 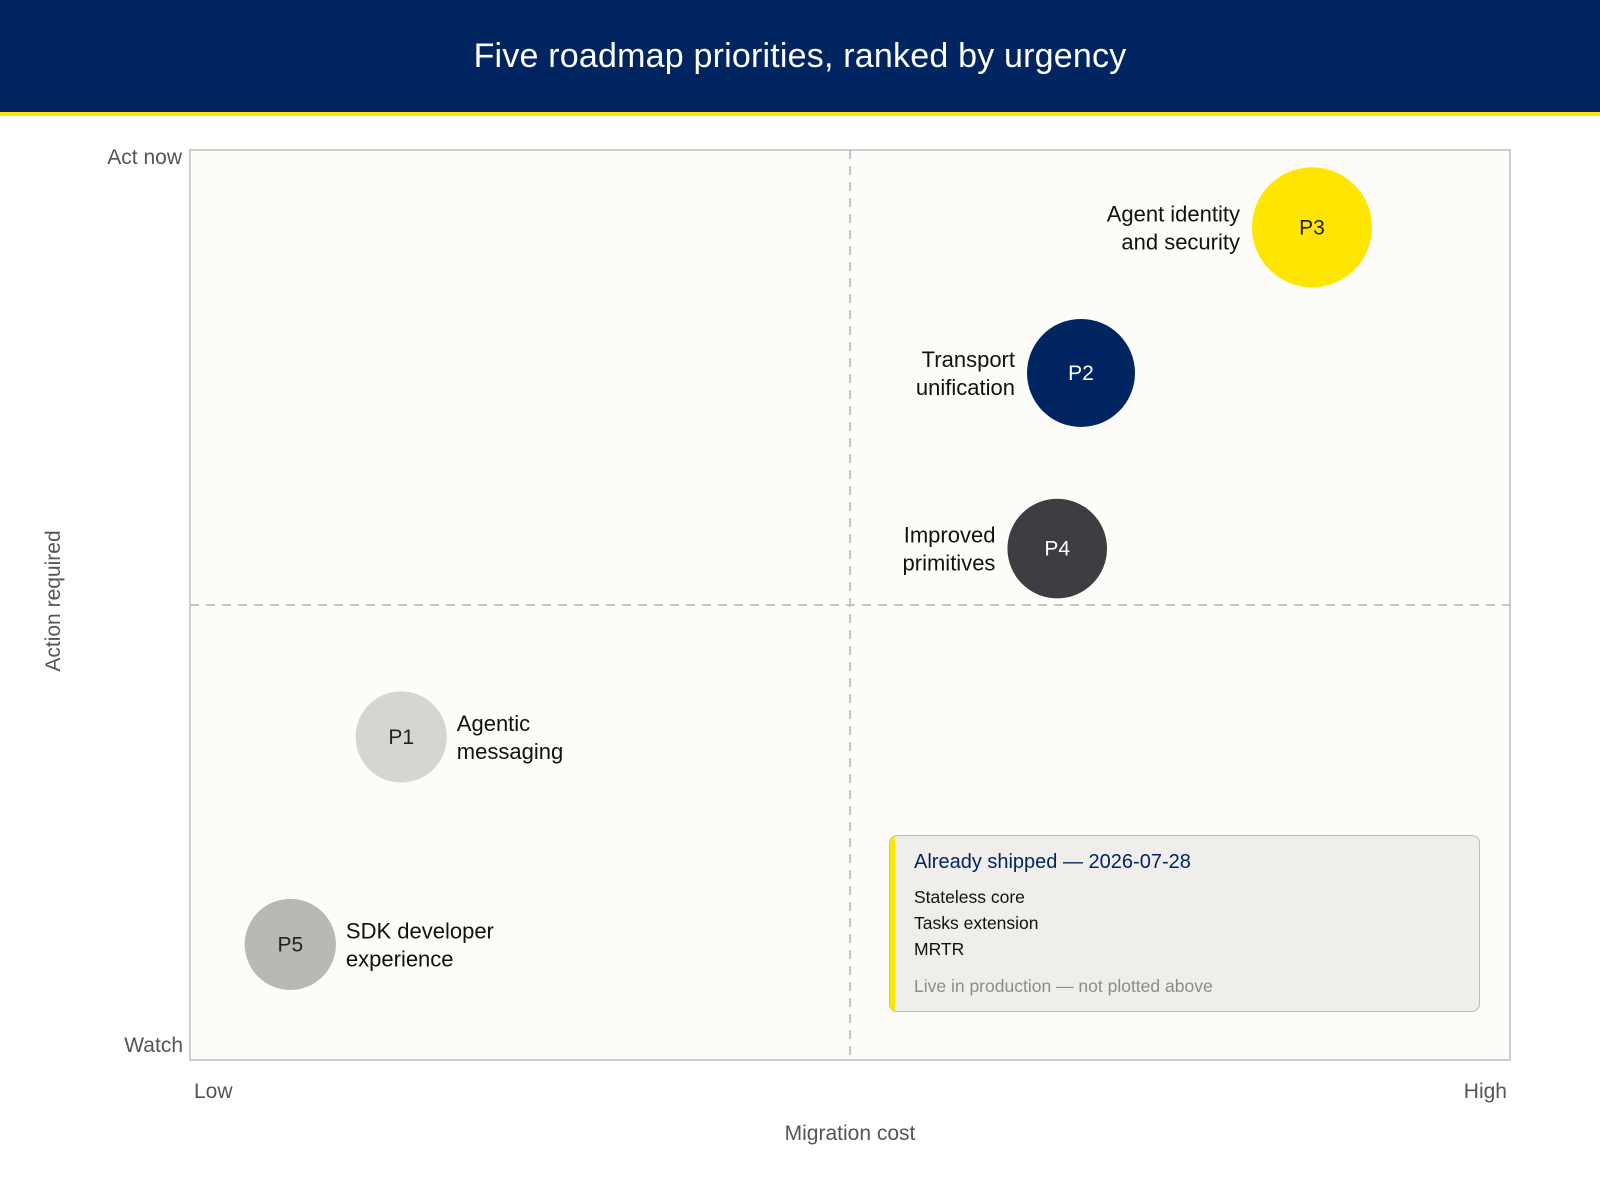 I want to click on bubble-p5, so click(x=290, y=944).